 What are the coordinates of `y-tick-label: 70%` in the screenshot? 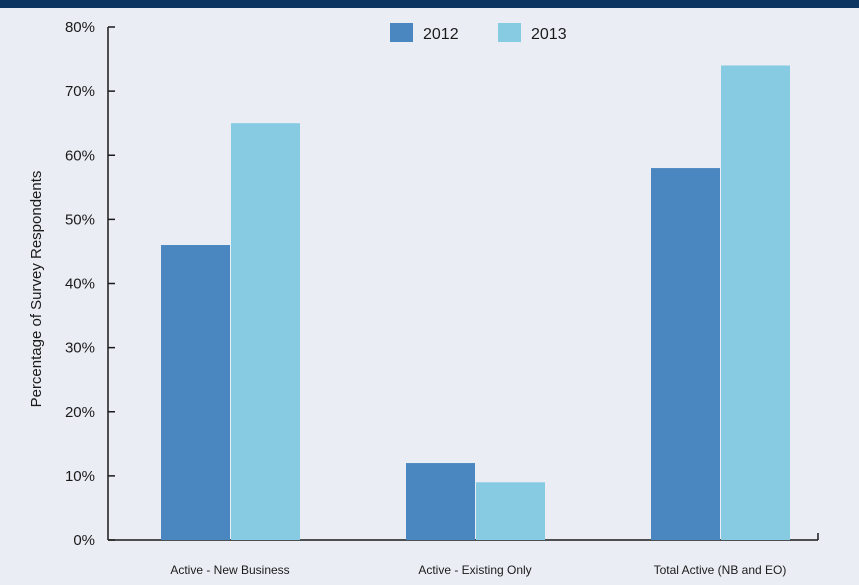 It's located at (80, 91).